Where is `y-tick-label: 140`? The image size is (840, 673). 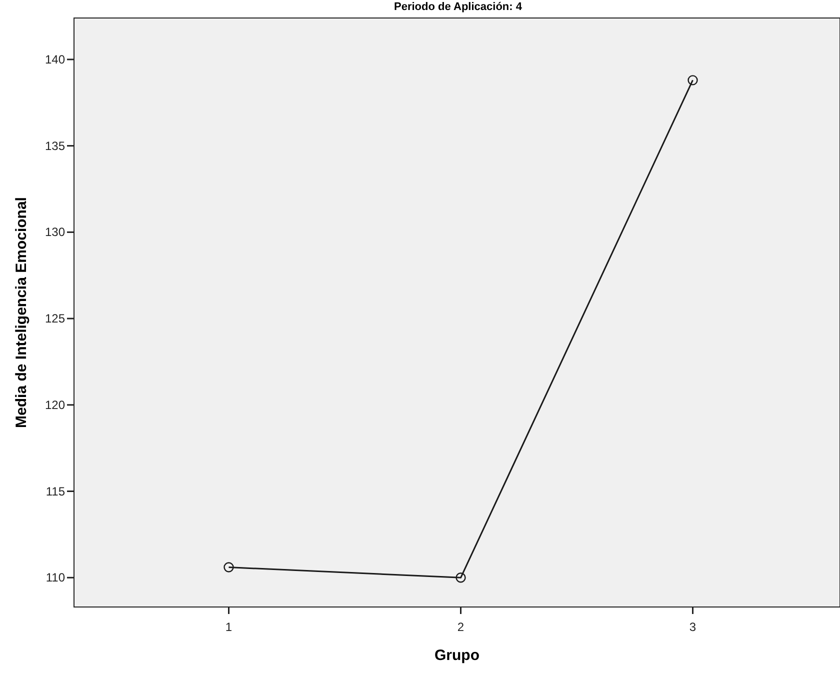
y-tick-label: 140 is located at coordinates (55, 59).